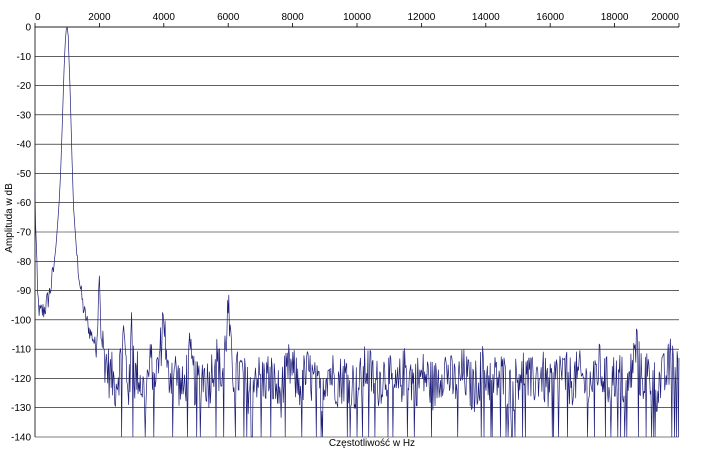 The width and height of the screenshot is (705, 451). Describe the element at coordinates (9, 218) in the screenshot. I see `y-axis-label: Amplituda w dB` at that location.